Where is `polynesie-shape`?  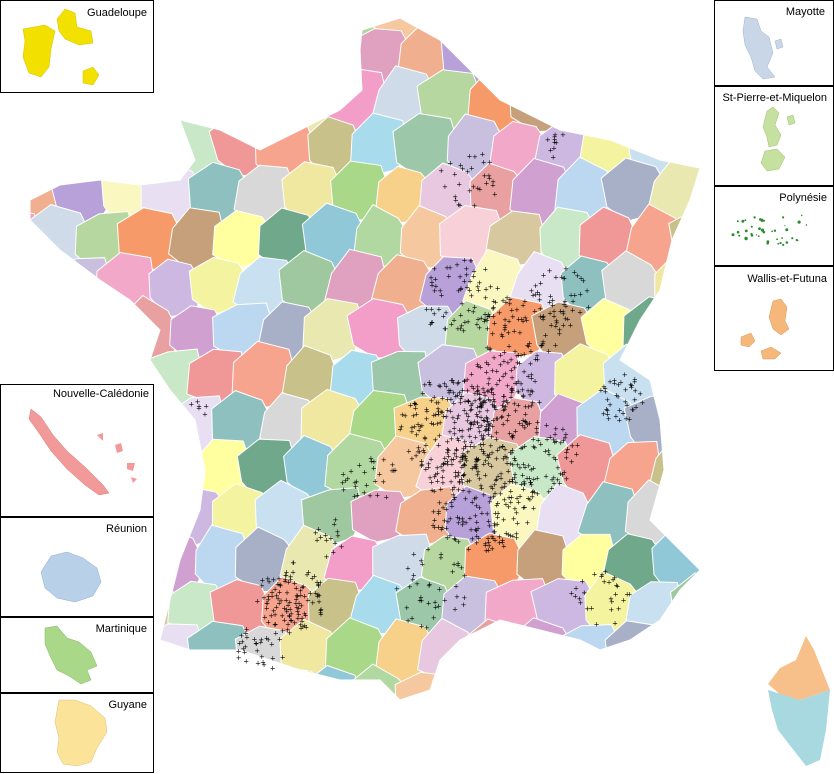
polynesie-shape is located at coordinates (769, 230).